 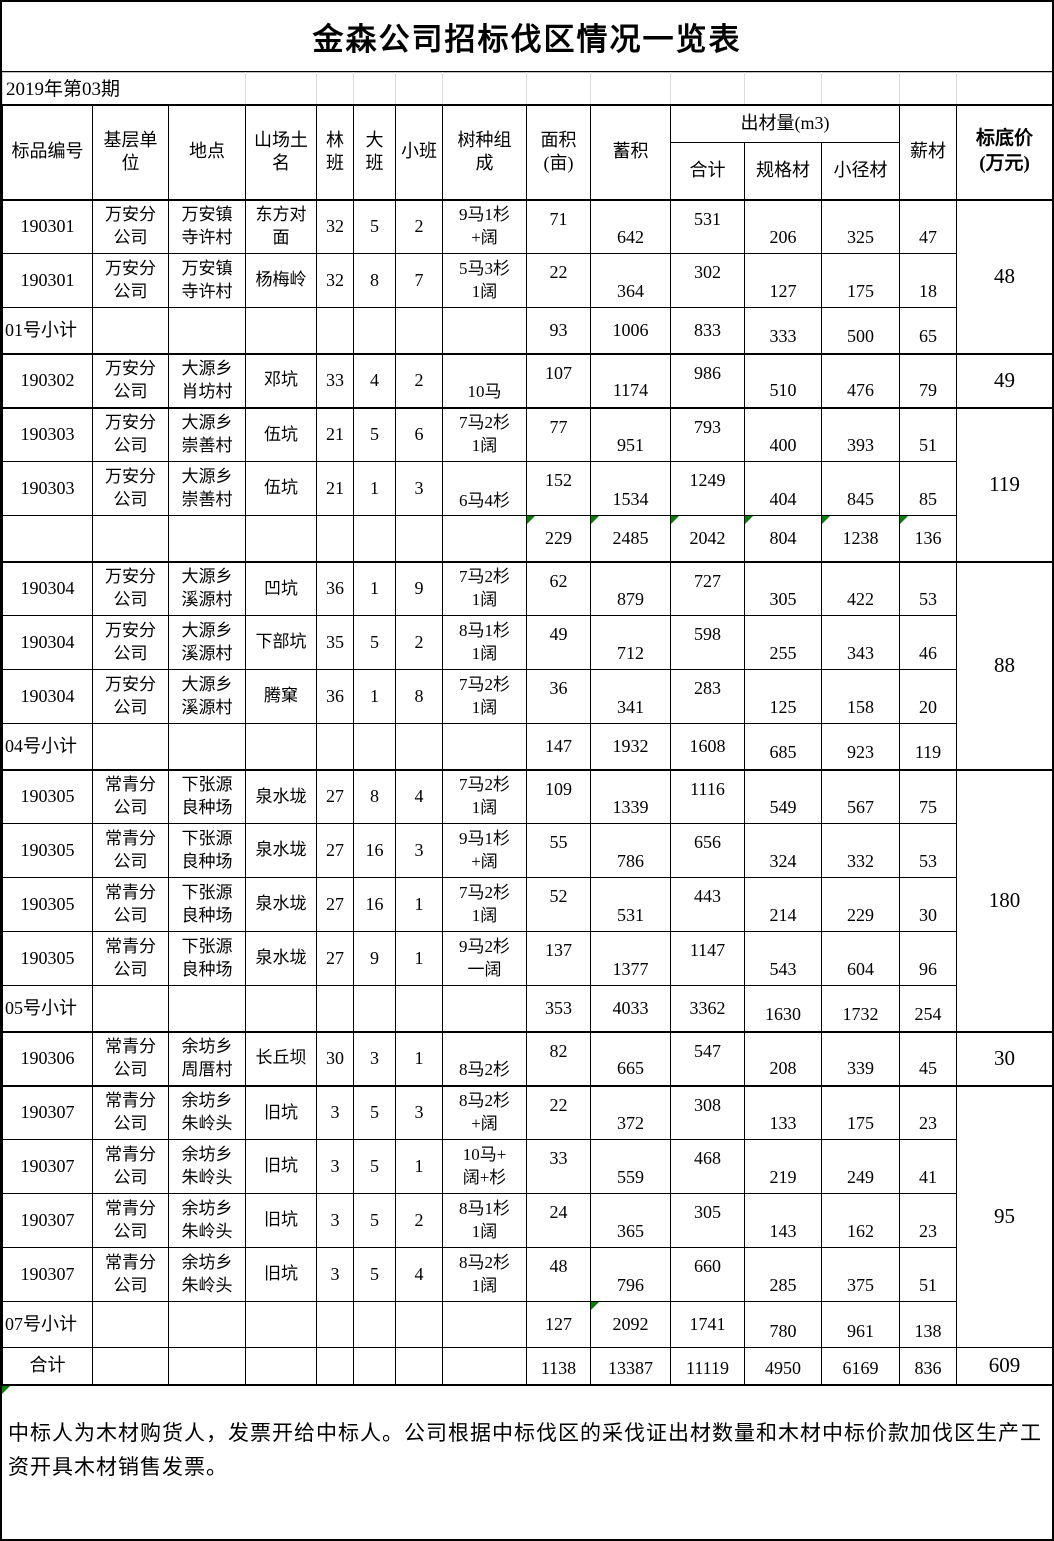 What do you see at coordinates (631, 1324) in the screenshot?
I see `cell-vol: 2092` at bounding box center [631, 1324].